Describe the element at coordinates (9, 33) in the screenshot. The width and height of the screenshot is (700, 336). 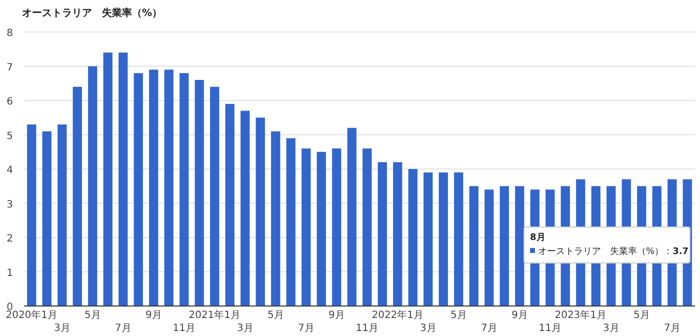
I see `y-tick-label: 8` at that location.